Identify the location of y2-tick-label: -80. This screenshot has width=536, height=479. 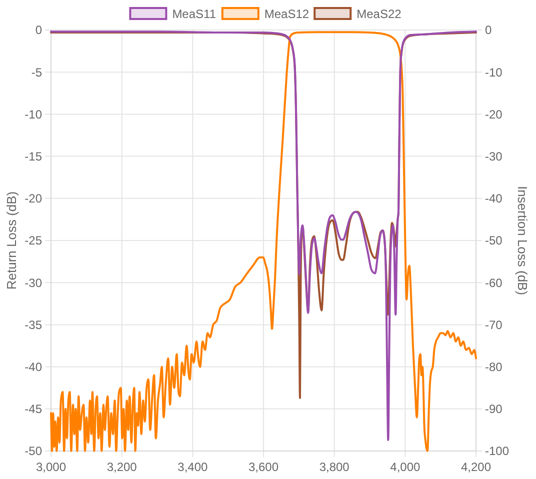
(494, 367).